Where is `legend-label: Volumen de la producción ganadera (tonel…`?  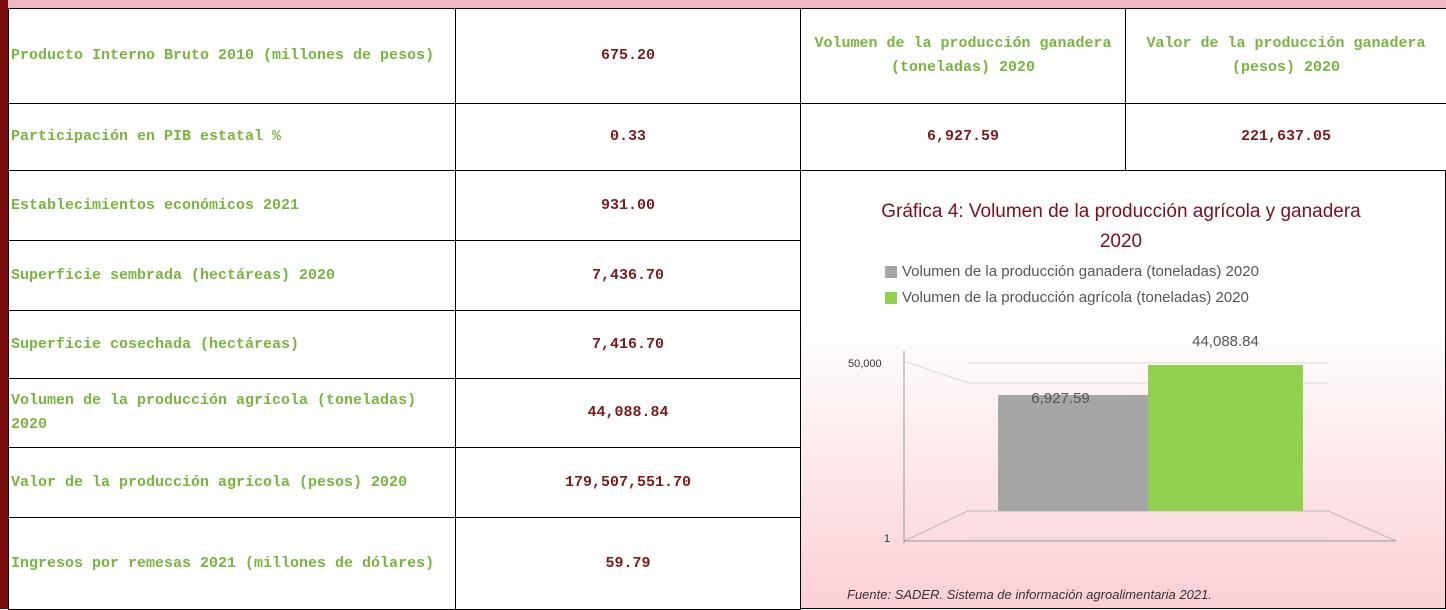
legend-label: Volumen de la producción ganadera (tonel… is located at coordinates (1080, 271).